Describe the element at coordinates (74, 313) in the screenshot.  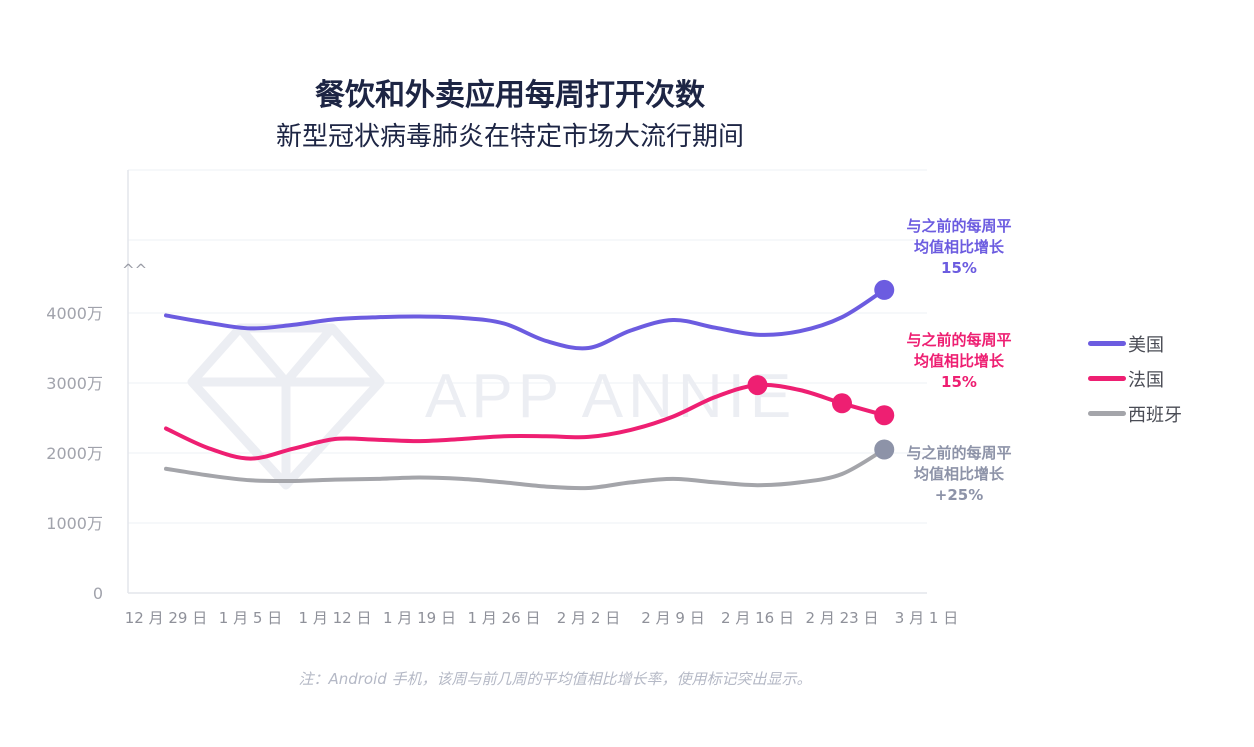
I see `y-tick-label: 4000万` at that location.